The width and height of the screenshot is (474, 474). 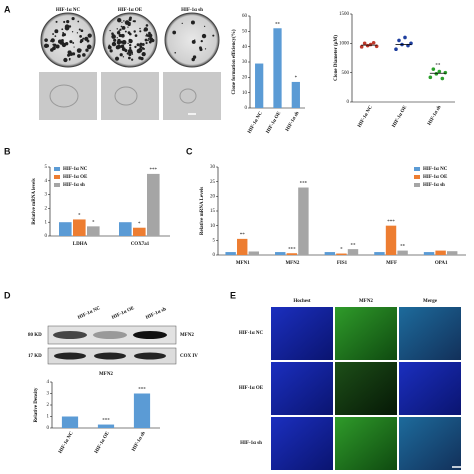 I want to click on lane-label: HIF-1α OE, so click(x=123, y=313).